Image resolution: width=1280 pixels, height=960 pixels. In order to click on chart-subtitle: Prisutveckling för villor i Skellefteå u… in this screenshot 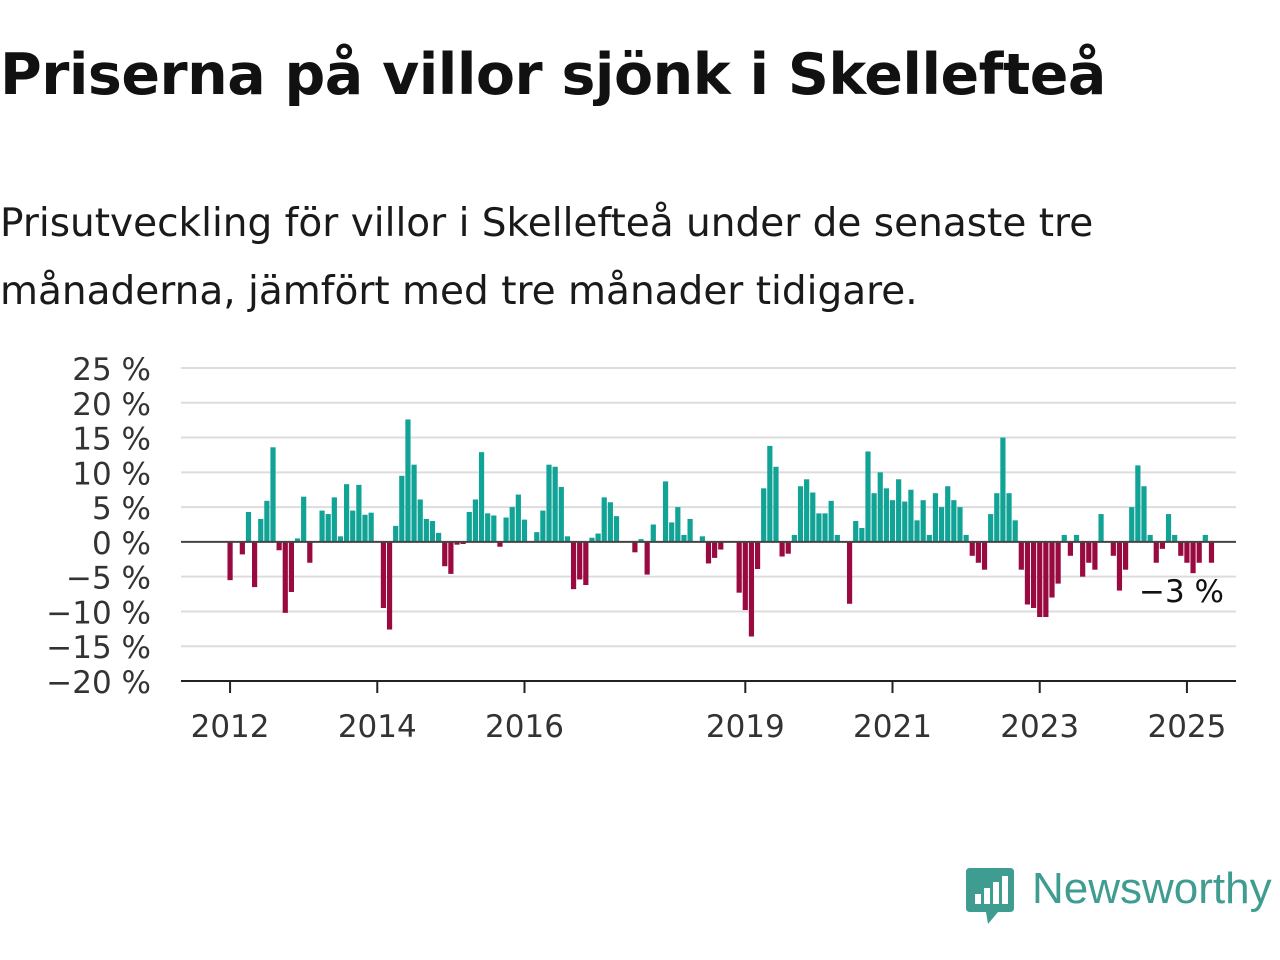, I will do `click(547, 257)`.